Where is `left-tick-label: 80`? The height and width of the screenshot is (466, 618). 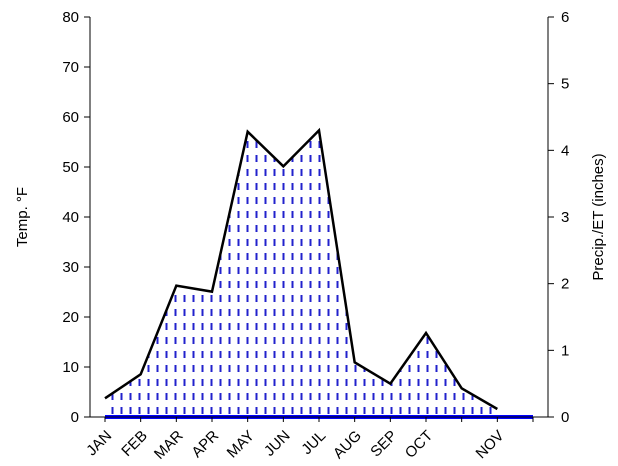
left-tick-label: 80 is located at coordinates (70, 17).